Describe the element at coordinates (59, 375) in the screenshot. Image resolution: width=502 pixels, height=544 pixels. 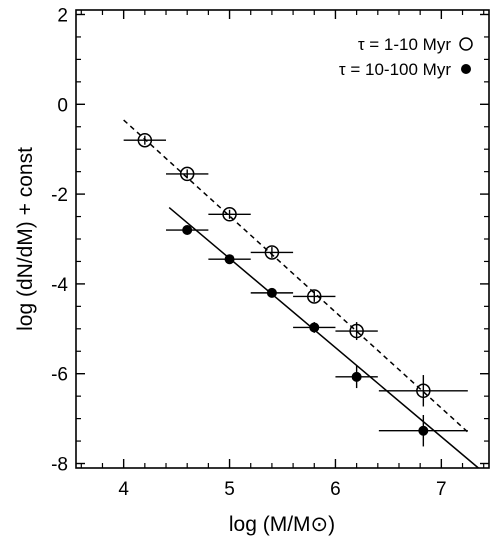
I see `y-tick-label: -6` at that location.